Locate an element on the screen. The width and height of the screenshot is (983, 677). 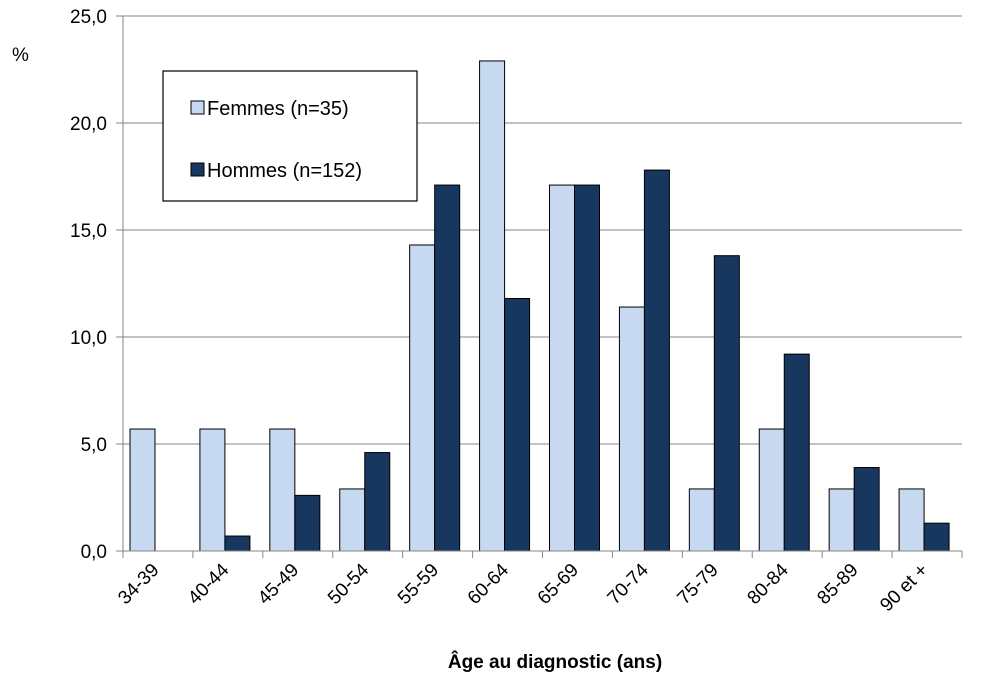
x-axis-title: Âge au diagnostic (ans) is located at coordinates (555, 662).